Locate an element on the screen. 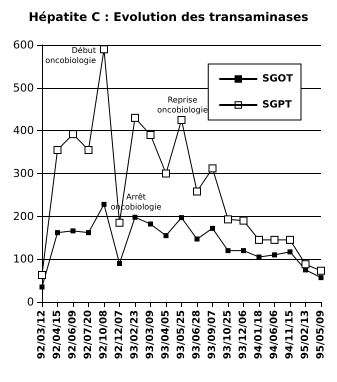 The image size is (337, 382). annotation: Début oncobiologie is located at coordinates (70, 55).